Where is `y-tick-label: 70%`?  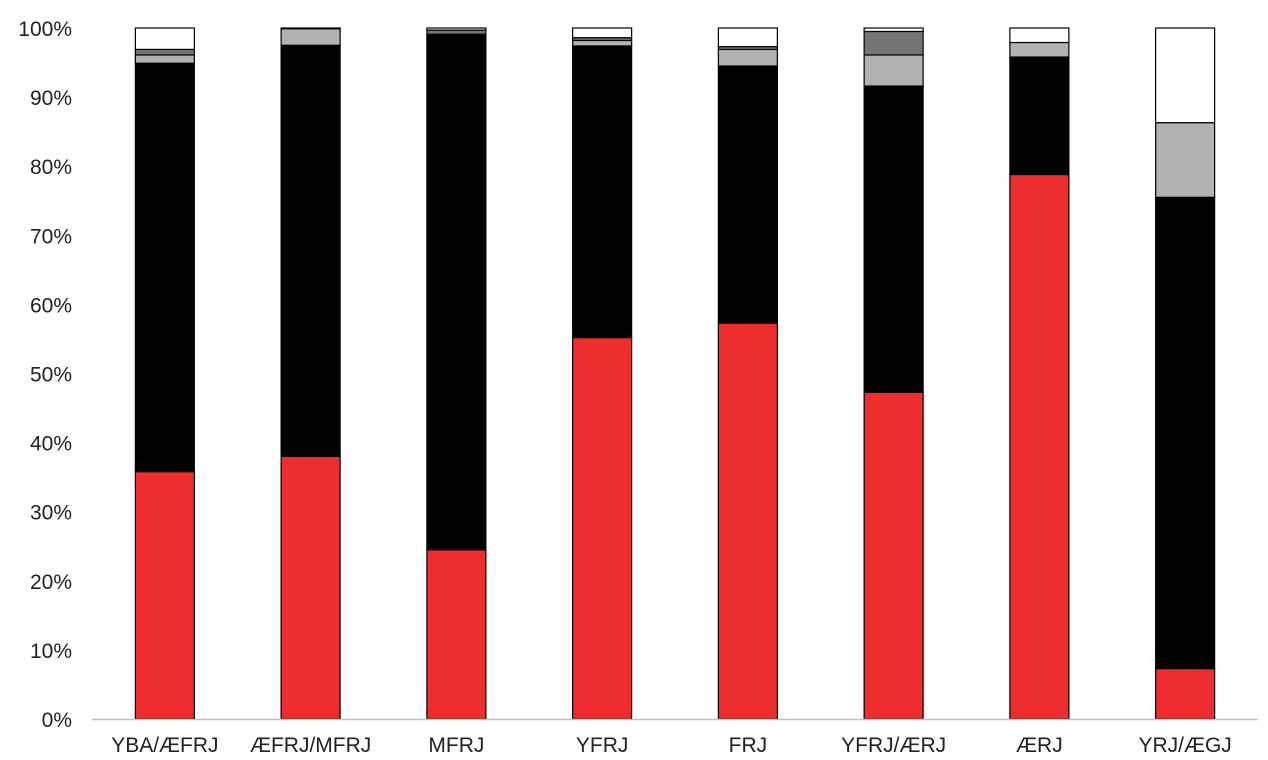
y-tick-label: 70% is located at coordinates (51, 236).